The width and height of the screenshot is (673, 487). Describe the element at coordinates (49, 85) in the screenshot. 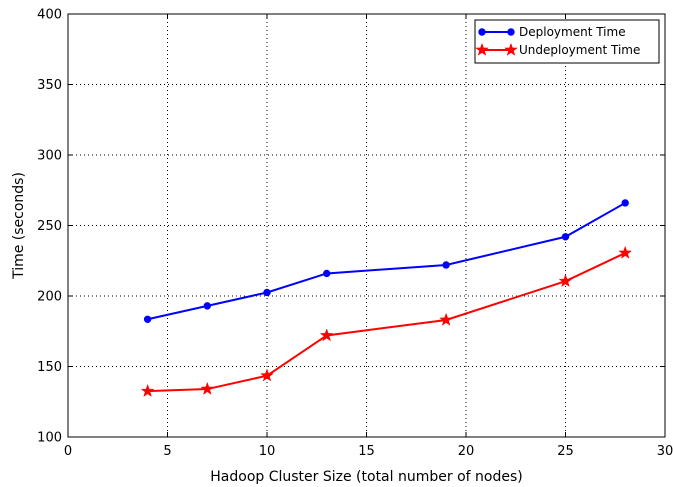

I see `y-tick-label: 350` at that location.